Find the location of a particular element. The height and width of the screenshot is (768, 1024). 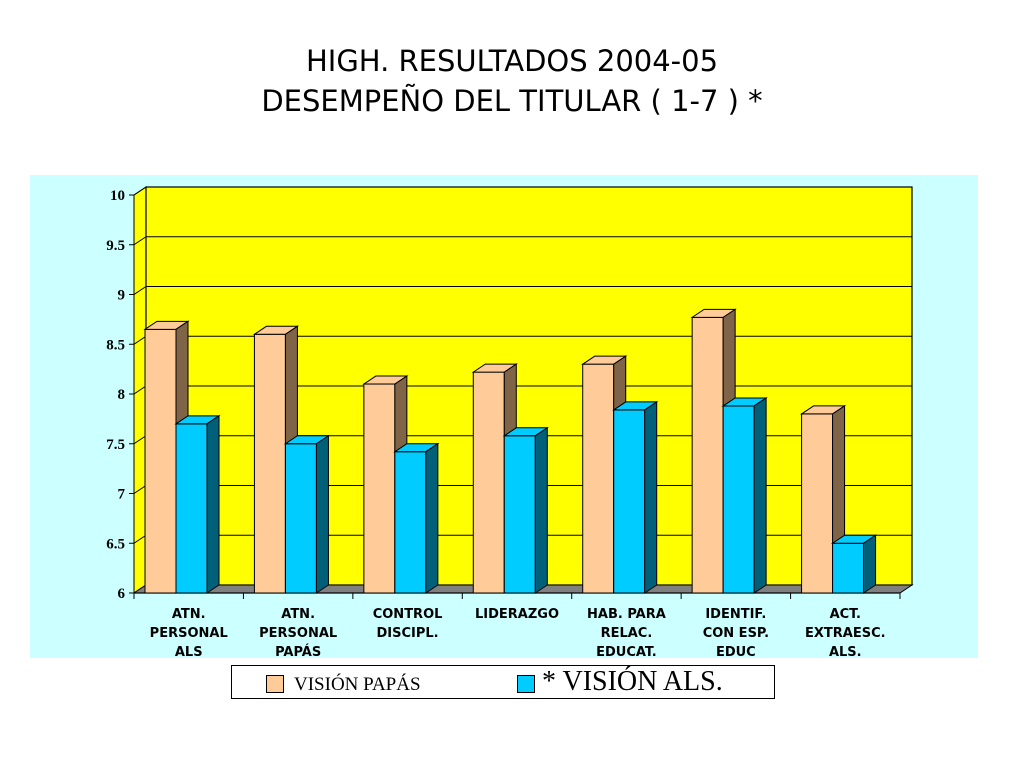

x-category-label: DISCIPL. is located at coordinates (408, 633).